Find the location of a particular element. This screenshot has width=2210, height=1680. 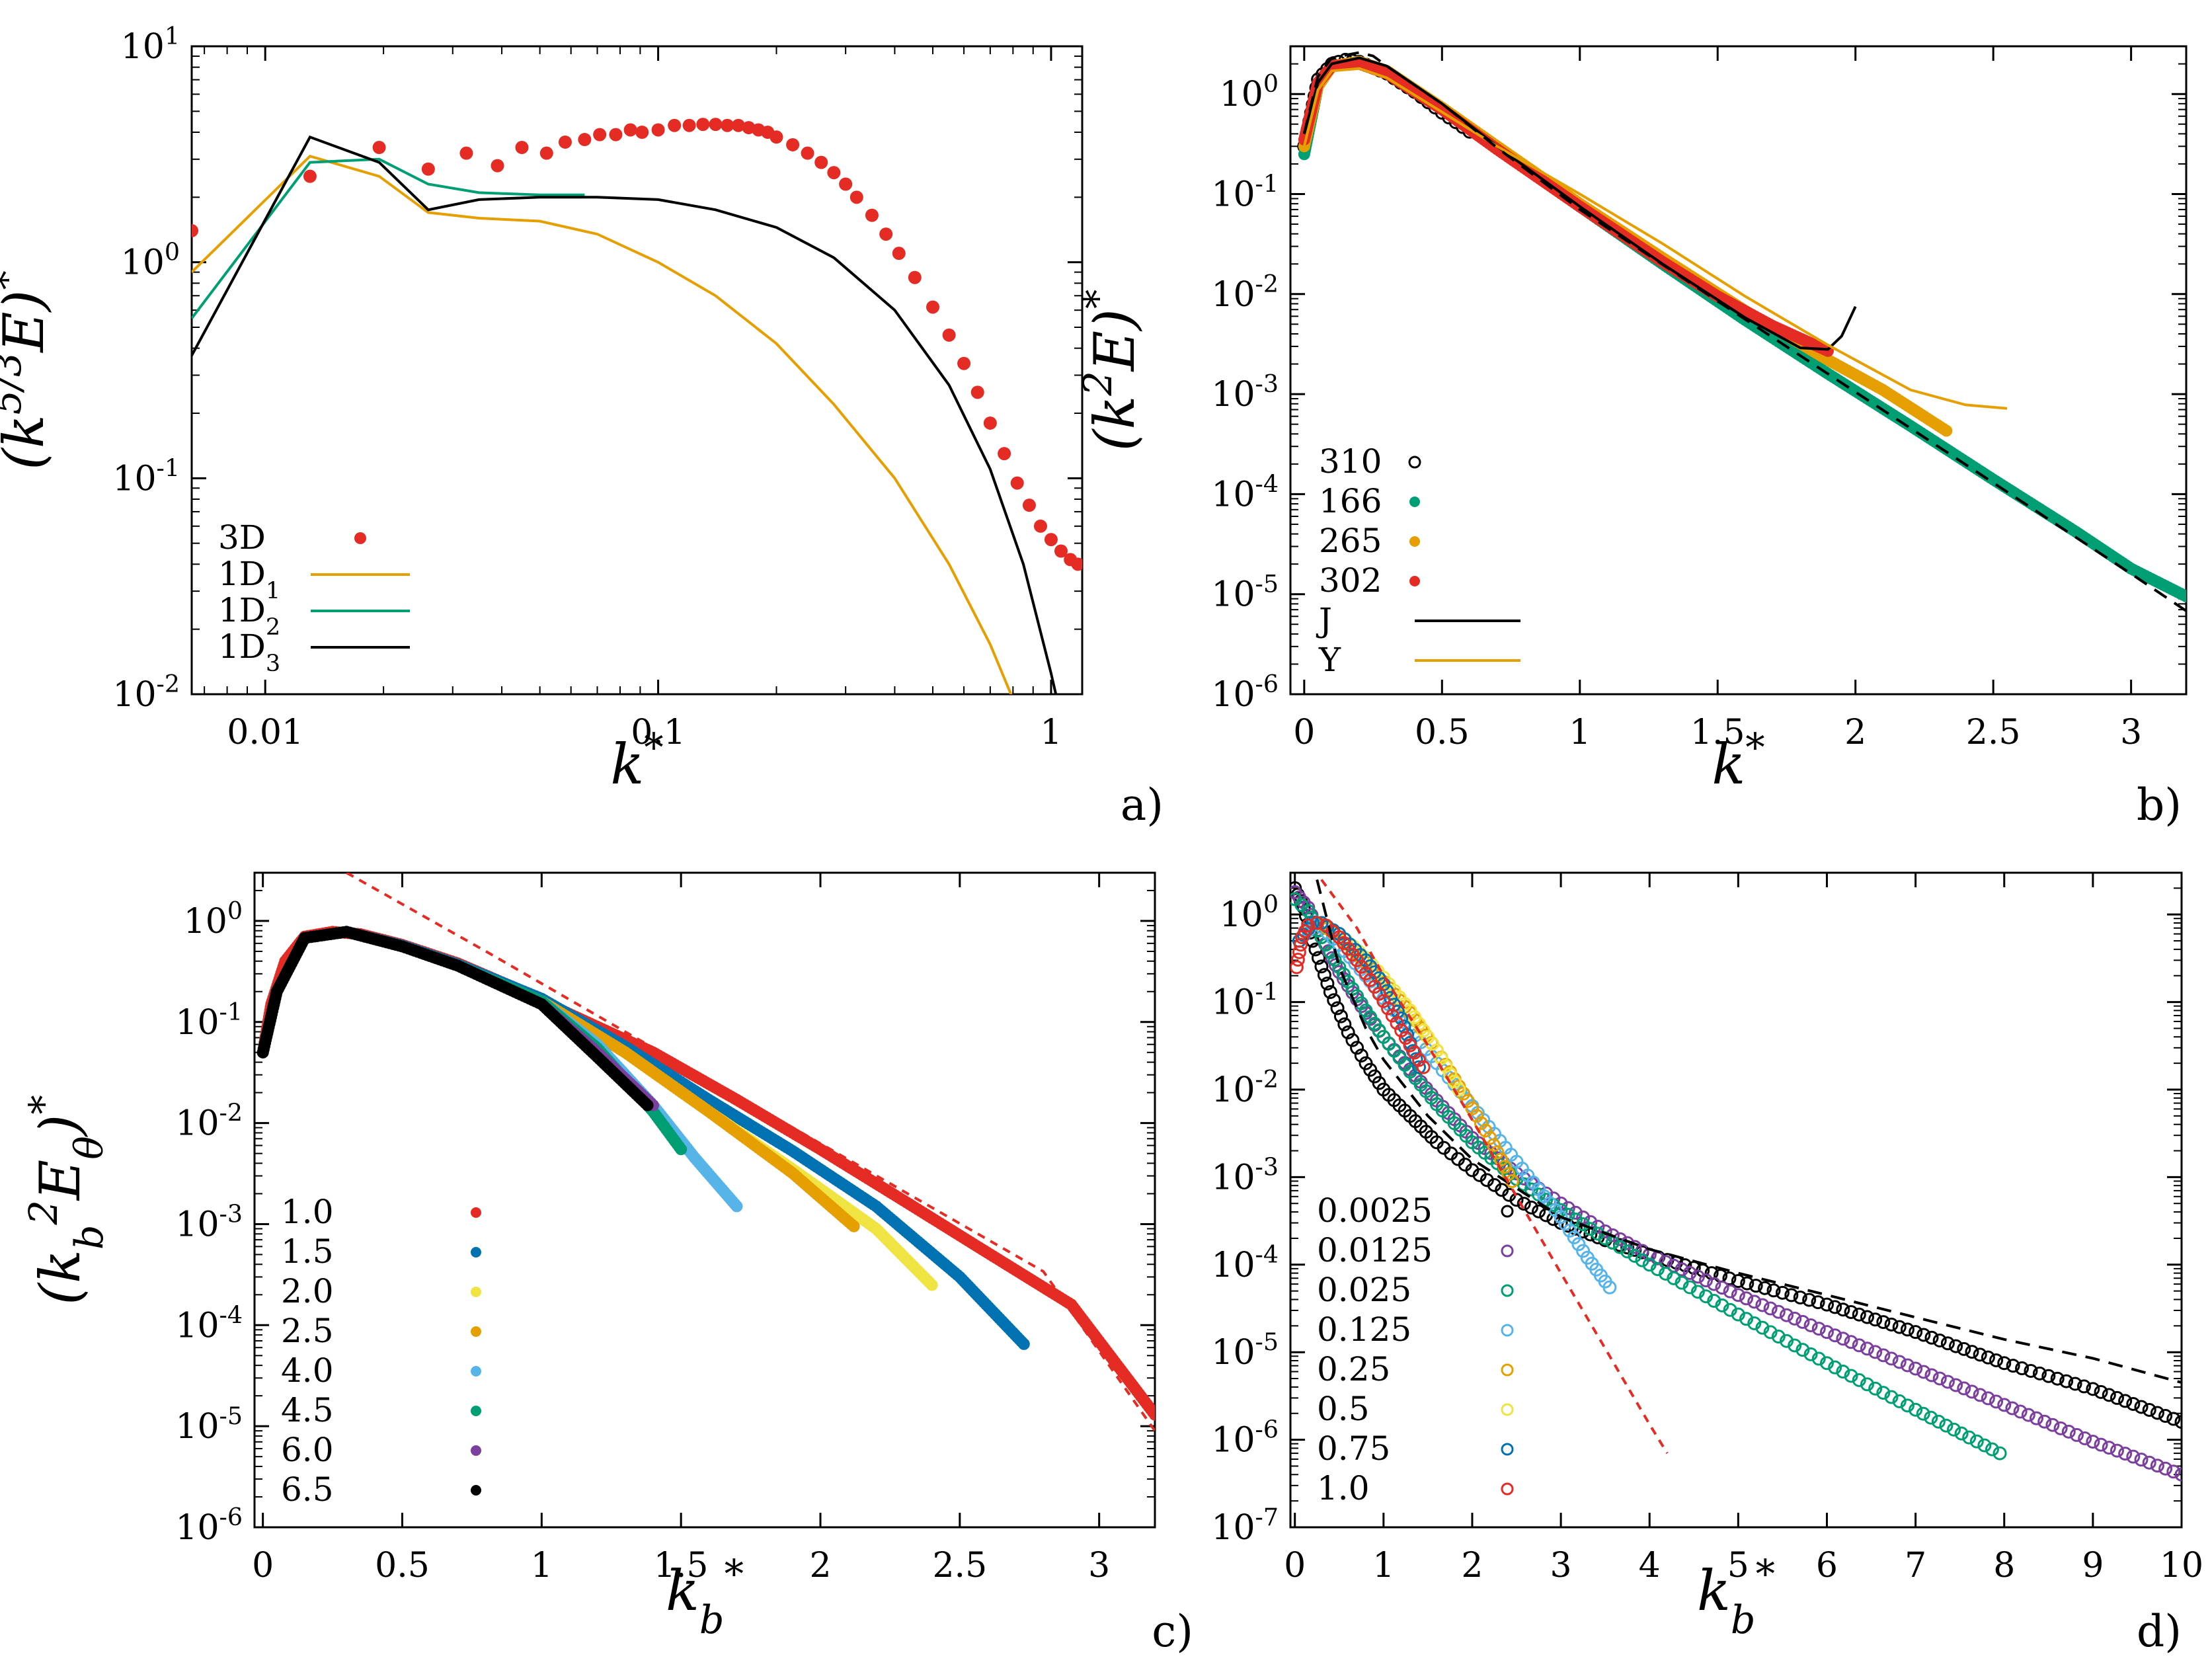

x-tick-label: 3 is located at coordinates (1561, 1565).